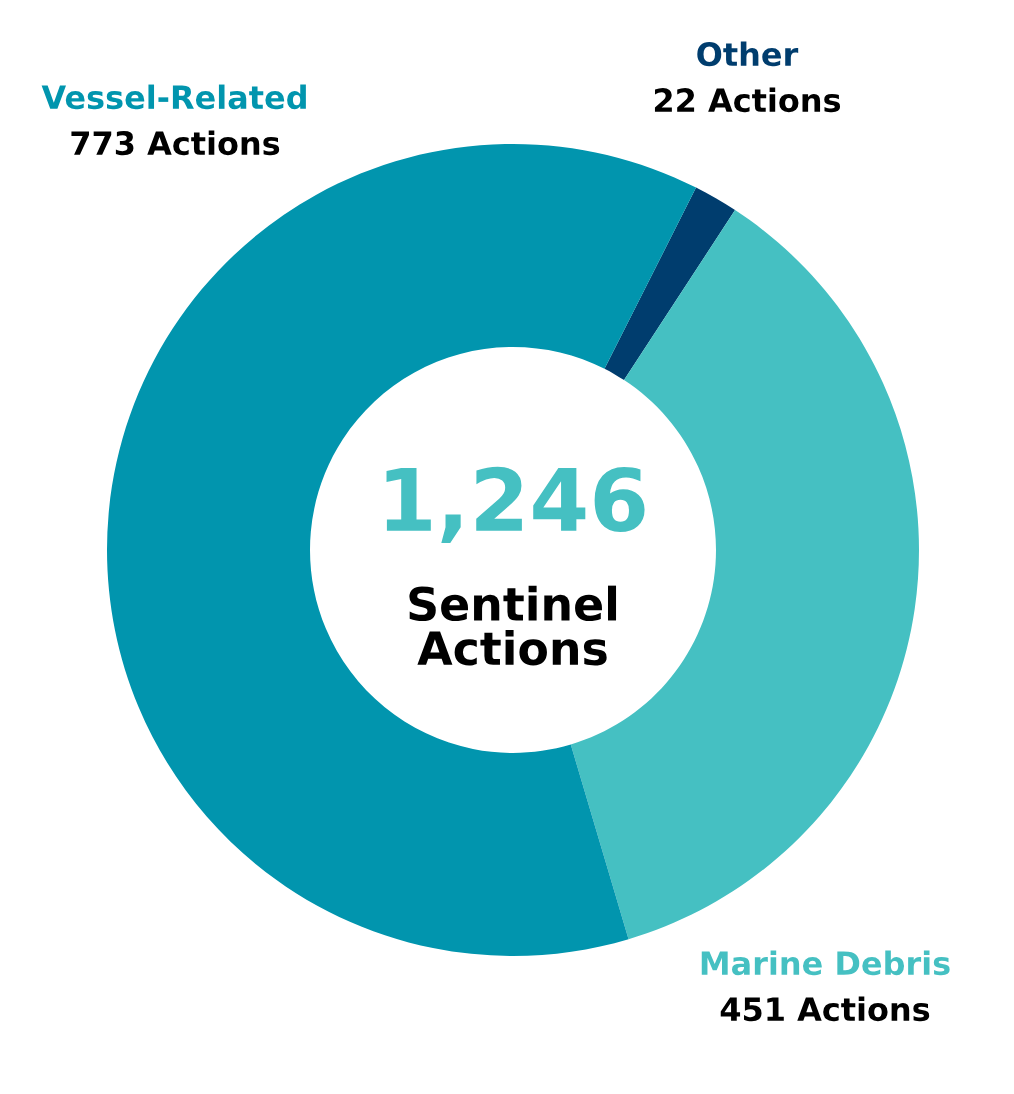 The image size is (1014, 1094). Describe the element at coordinates (515, 504) in the screenshot. I see `text: 1,246` at that location.